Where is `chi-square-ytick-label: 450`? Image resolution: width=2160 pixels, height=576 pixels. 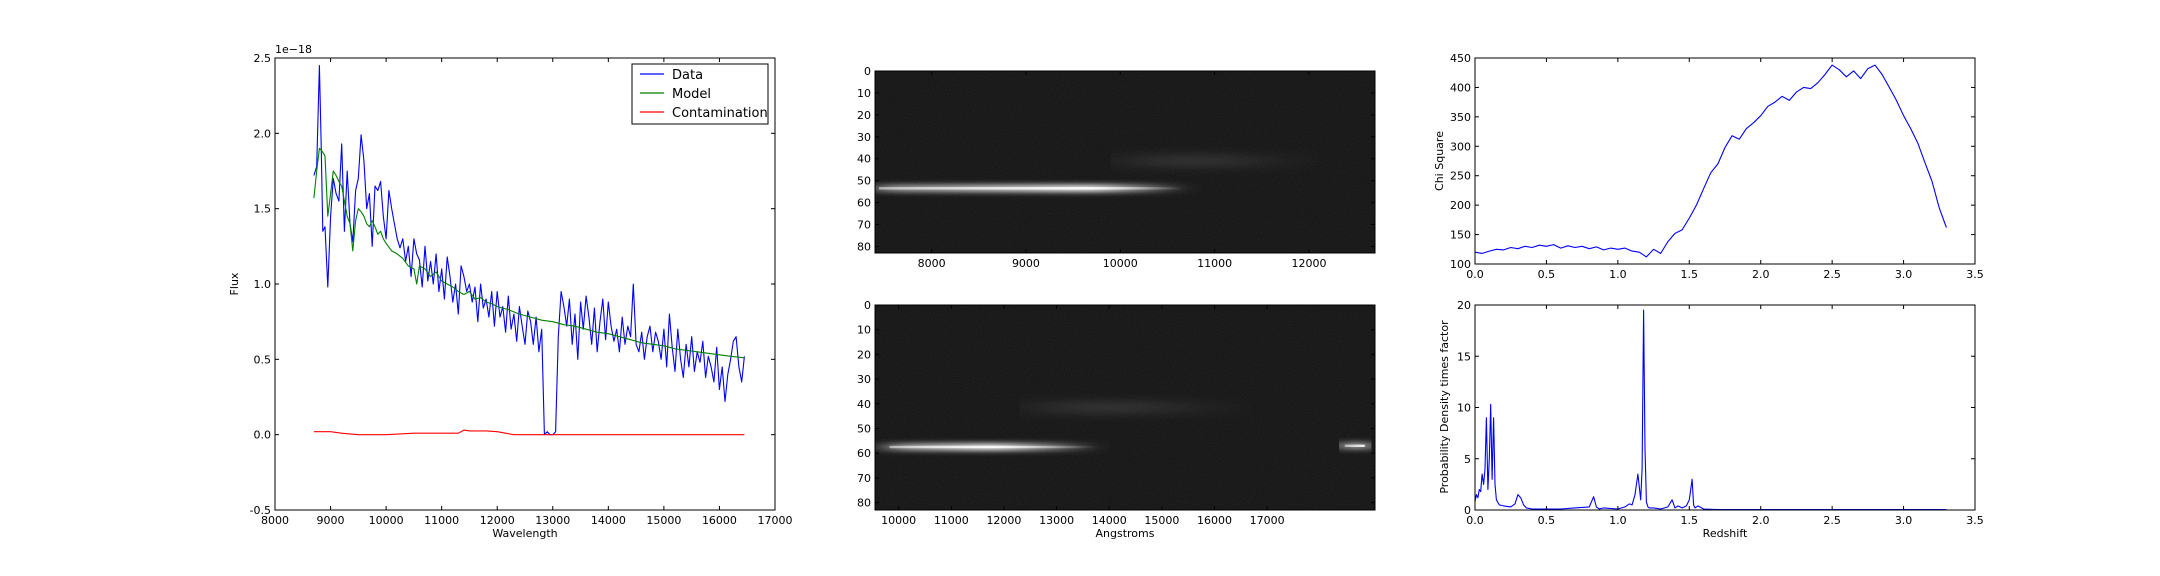
chi-square-ytick-label: 450 is located at coordinates (1460, 58).